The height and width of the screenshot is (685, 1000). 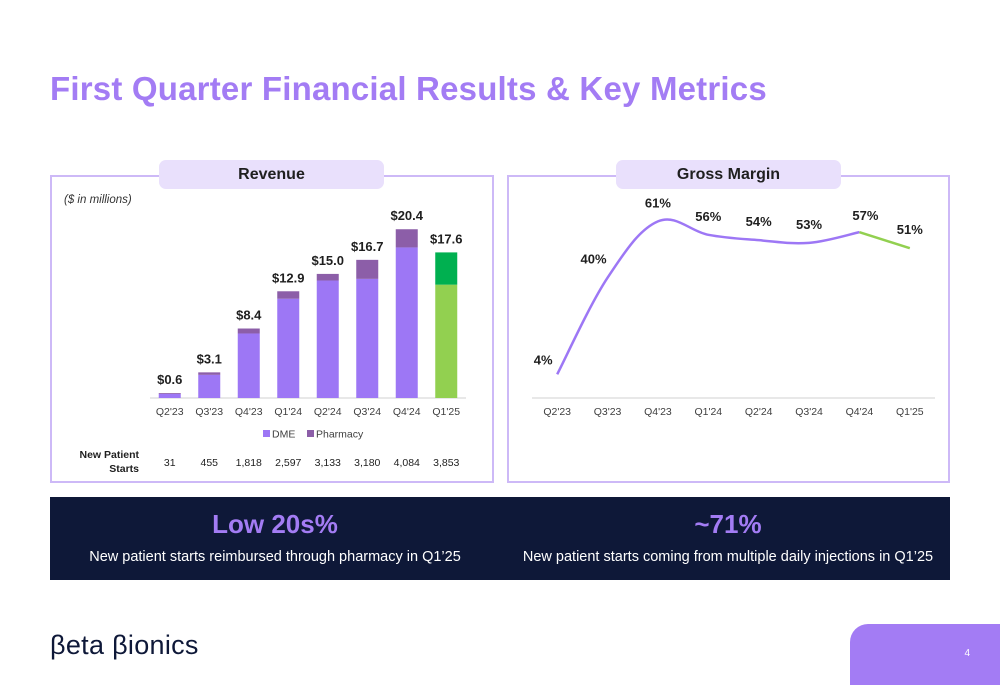 What do you see at coordinates (446, 412) in the screenshot?
I see `revenue-x-tick-label: Q1'25` at bounding box center [446, 412].